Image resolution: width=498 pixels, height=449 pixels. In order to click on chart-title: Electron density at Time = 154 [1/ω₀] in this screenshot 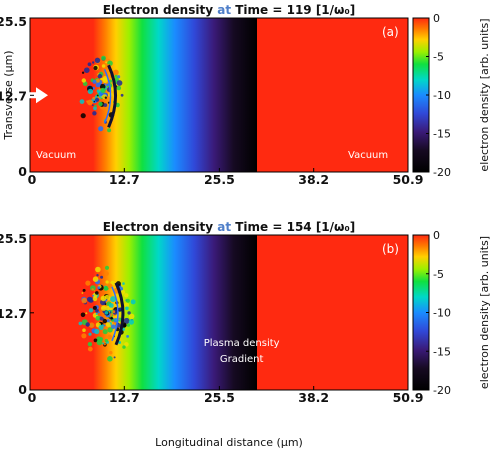, I will do `click(229, 227)`.